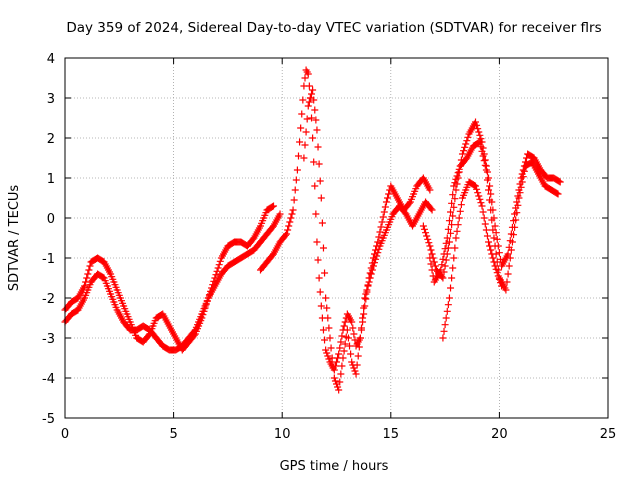 This screenshot has width=640, height=480. What do you see at coordinates (499, 434) in the screenshot?
I see `x-tick-label: 20` at bounding box center [499, 434].